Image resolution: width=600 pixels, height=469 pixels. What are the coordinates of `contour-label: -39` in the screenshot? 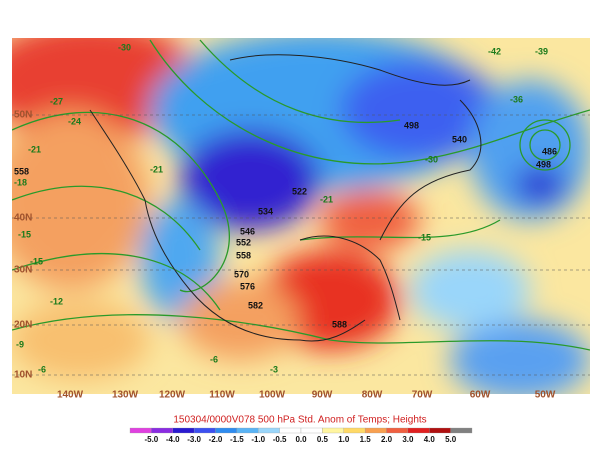 It's located at (541, 51).